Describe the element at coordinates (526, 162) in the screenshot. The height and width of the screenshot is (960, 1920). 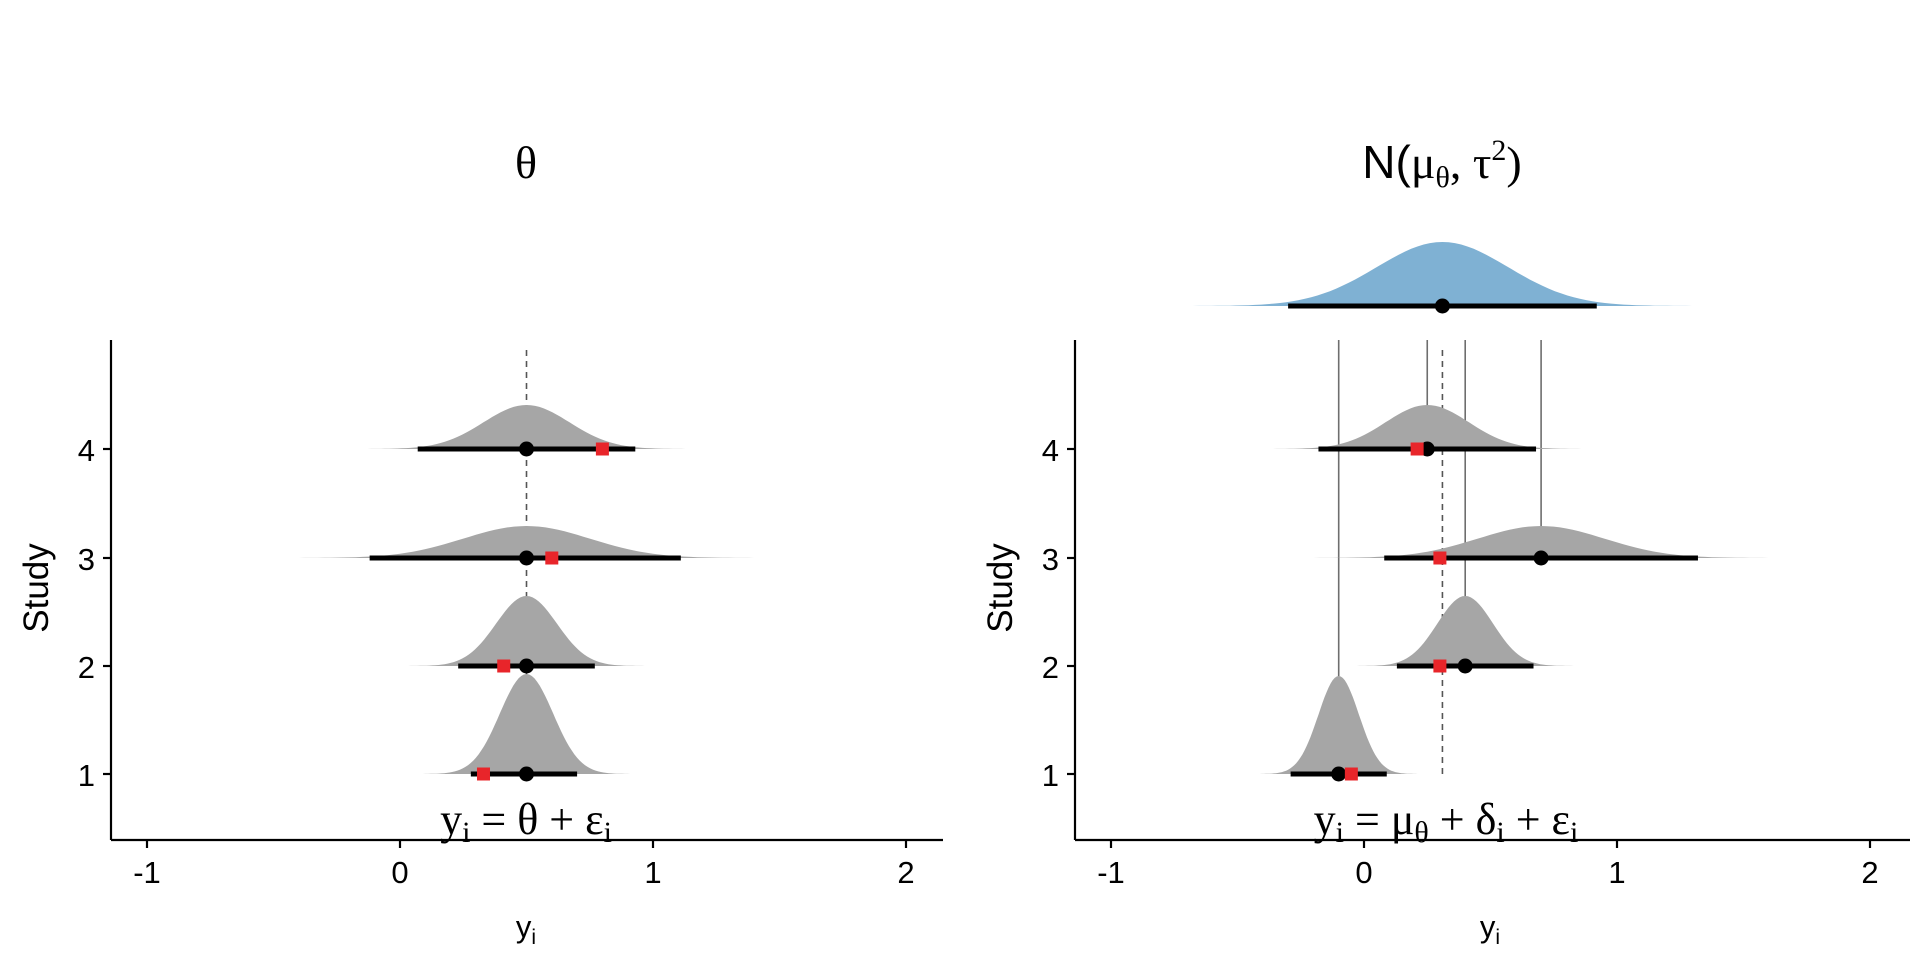
I see `chart-title: θ` at that location.